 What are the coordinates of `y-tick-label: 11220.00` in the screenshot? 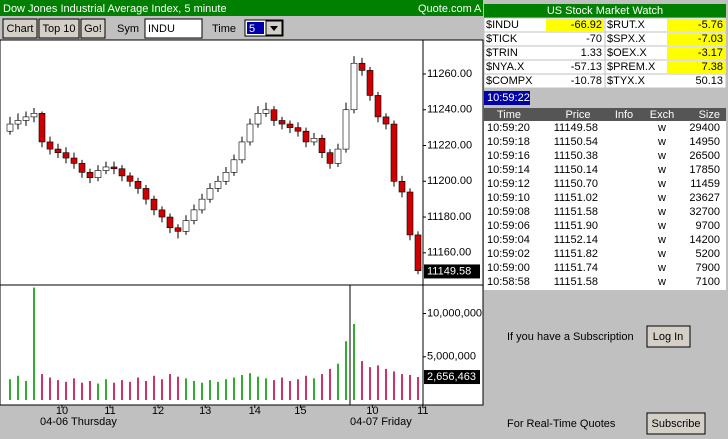 It's located at (449, 145).